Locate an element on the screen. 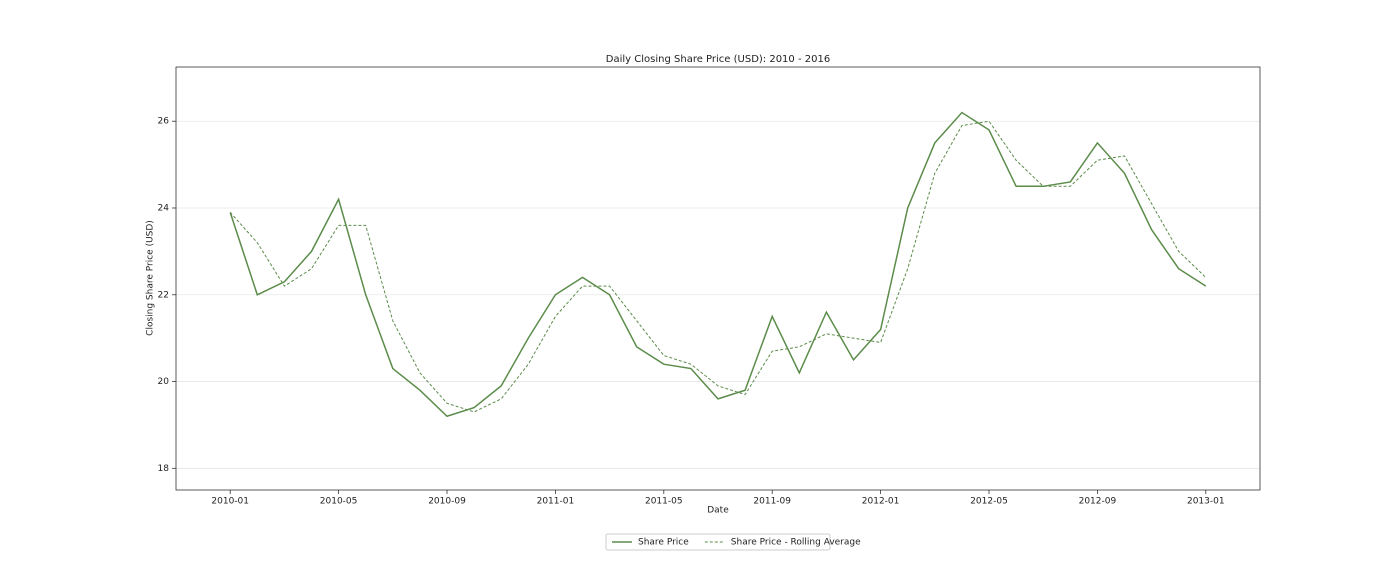  legend: Share Price Share Price - Rolling Average is located at coordinates (733, 542).